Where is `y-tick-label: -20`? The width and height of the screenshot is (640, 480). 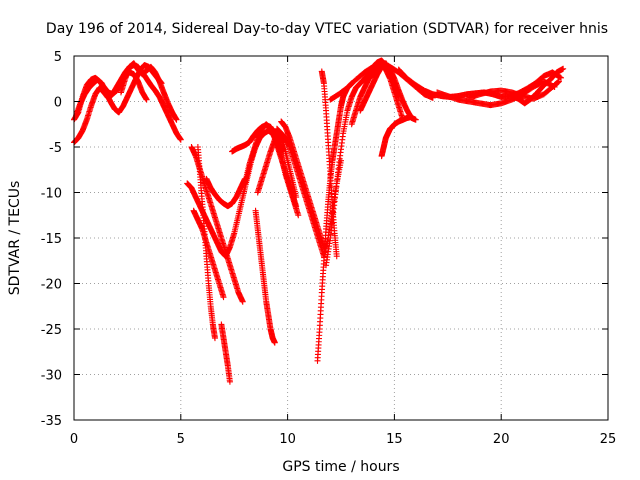 y-tick-label: -20 is located at coordinates (51, 285).